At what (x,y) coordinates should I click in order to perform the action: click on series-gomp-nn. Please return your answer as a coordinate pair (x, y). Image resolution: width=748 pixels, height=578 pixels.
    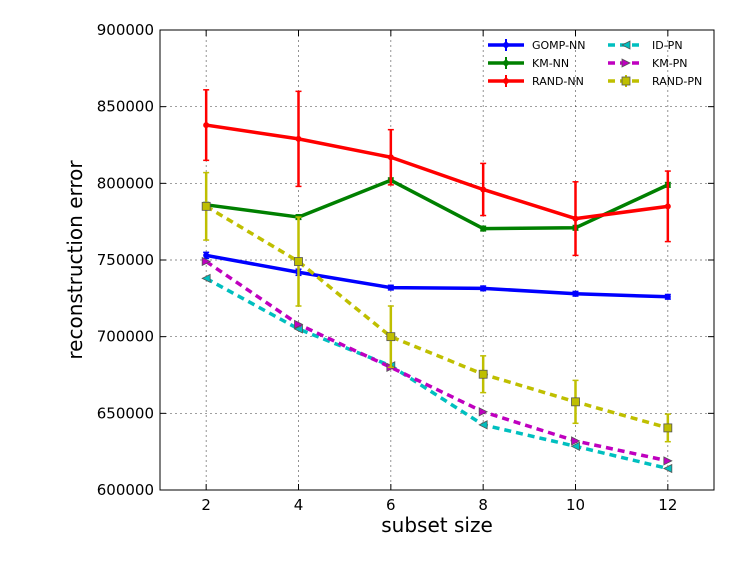
    Looking at the image, I should click on (437, 275).